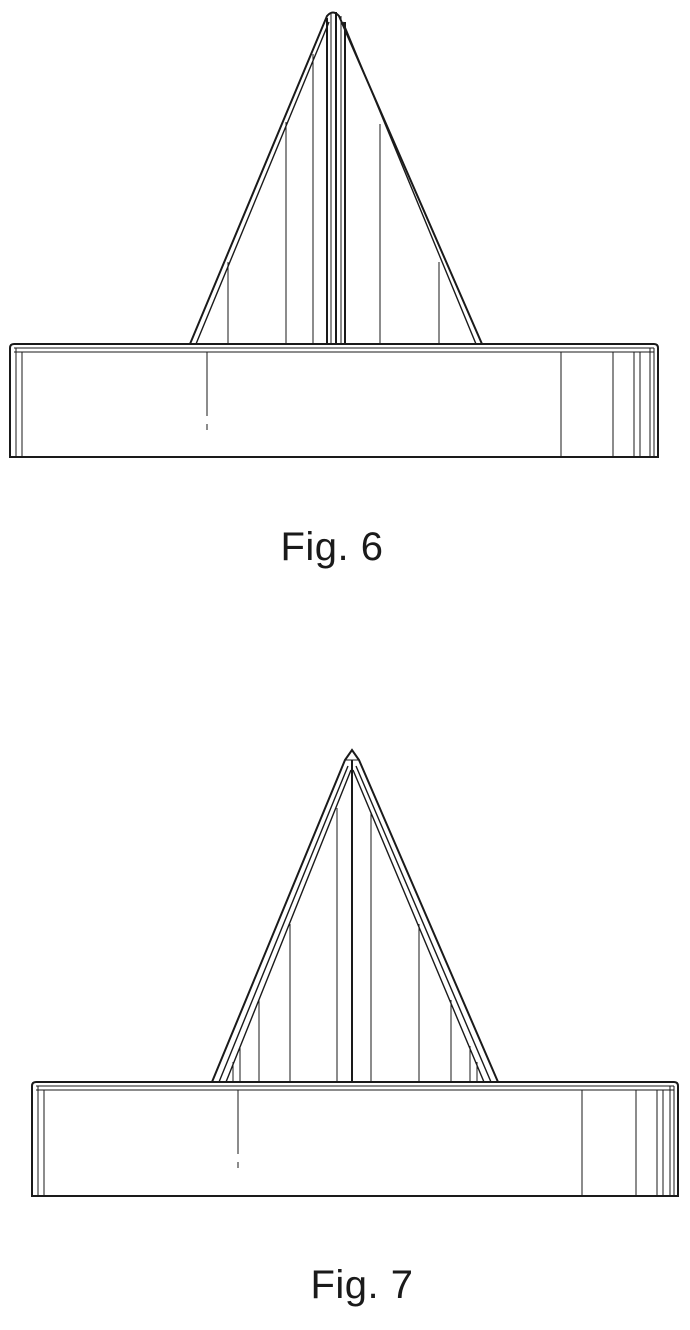 The image size is (690, 1330). Describe the element at coordinates (355, 916) in the screenshot. I see `fig7-fin` at that location.